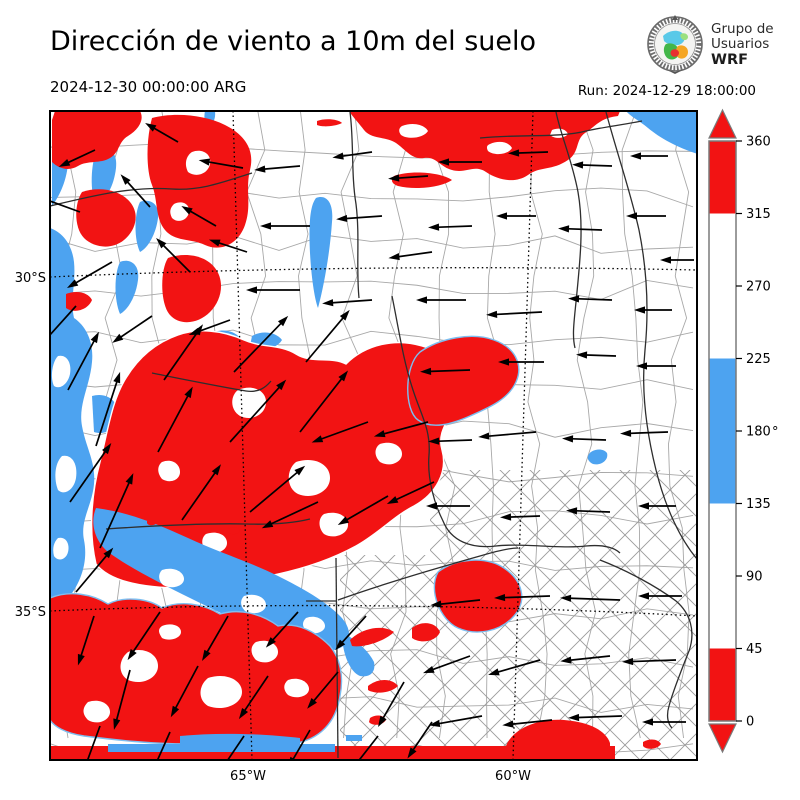  I want to click on colorbar-tick-label: 90, so click(754, 577).